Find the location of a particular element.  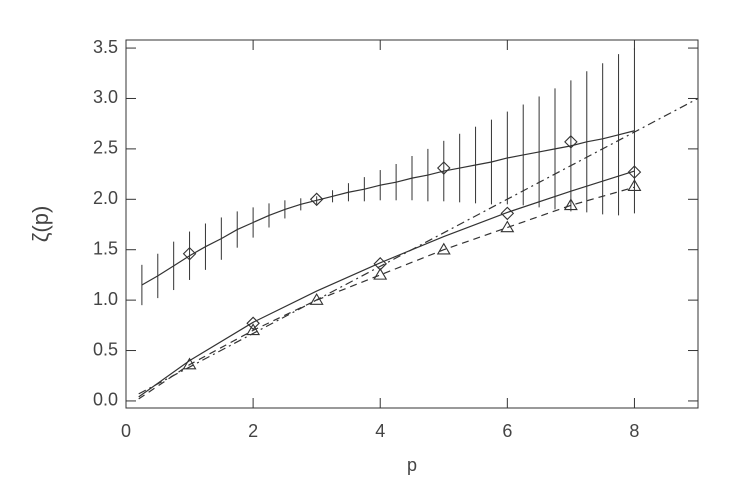

y-tick-label: 0.0 is located at coordinates (105, 400).